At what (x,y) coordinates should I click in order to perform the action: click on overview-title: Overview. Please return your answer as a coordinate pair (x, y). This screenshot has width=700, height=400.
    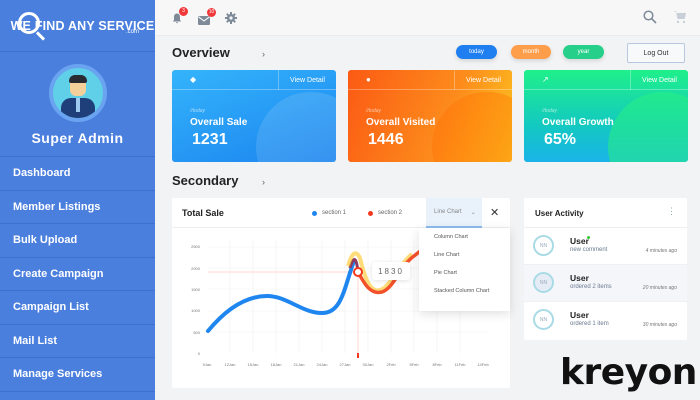
    Looking at the image, I should click on (201, 52).